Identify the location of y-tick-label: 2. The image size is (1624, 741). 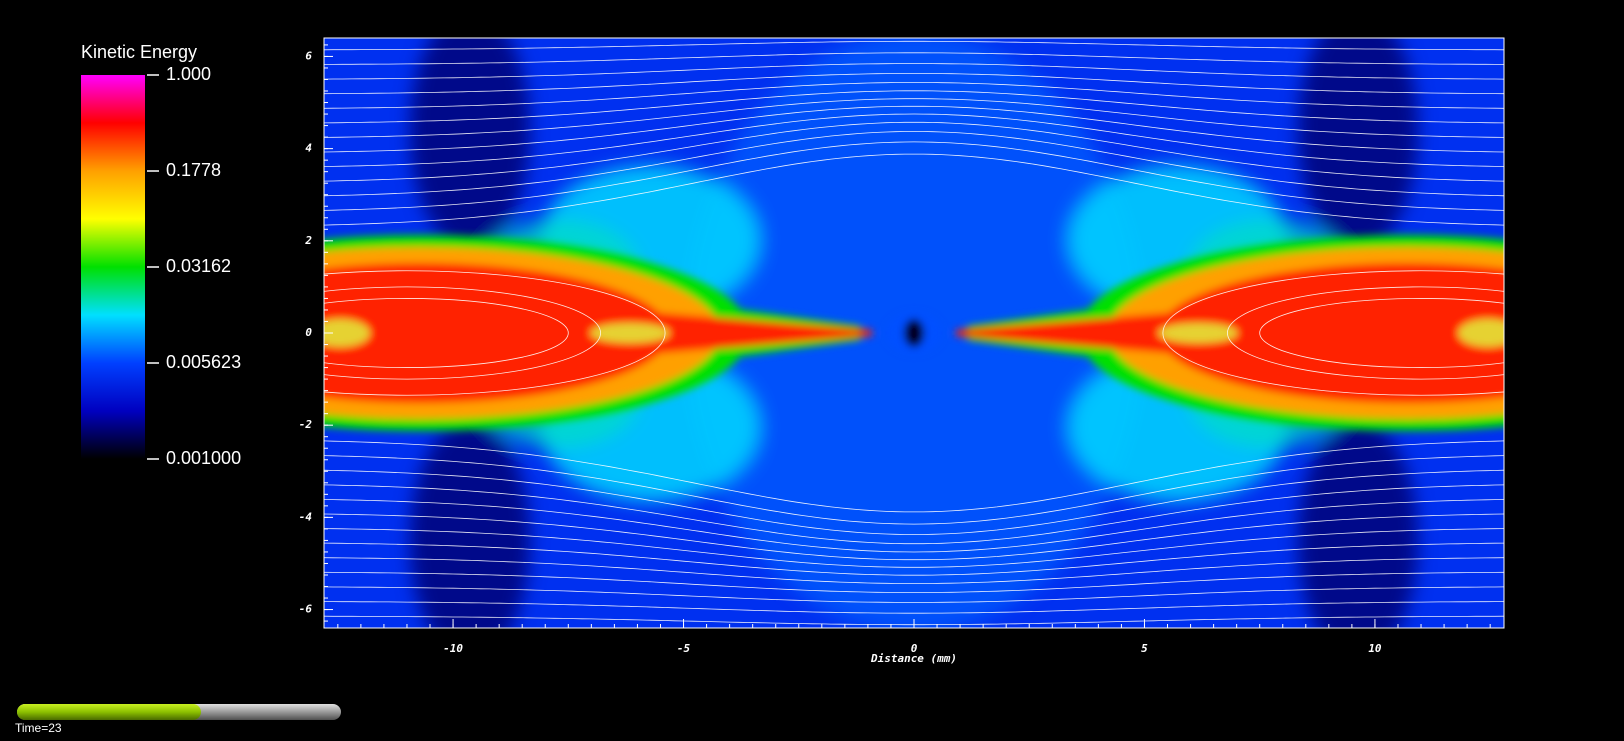
(308, 240).